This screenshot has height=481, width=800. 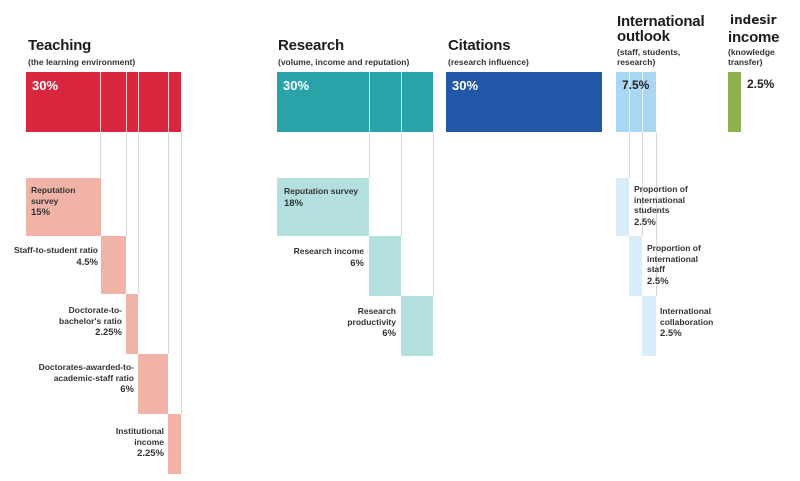 I want to click on international-staff-bar, so click(x=635, y=266).